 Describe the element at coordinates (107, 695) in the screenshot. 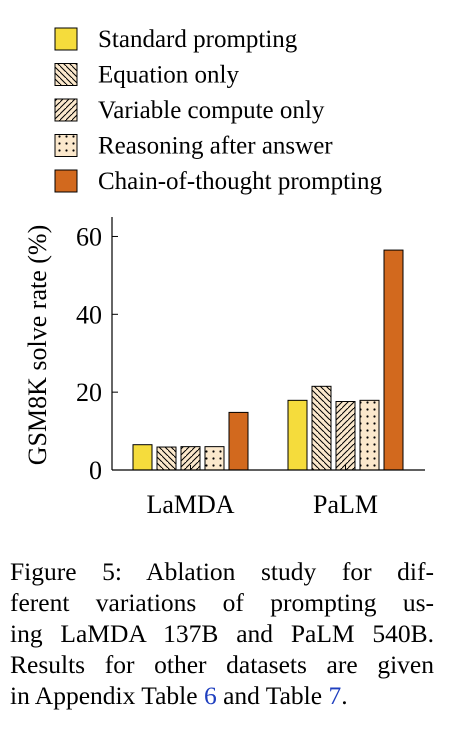

I see `caption-text: in Appendix Table` at that location.